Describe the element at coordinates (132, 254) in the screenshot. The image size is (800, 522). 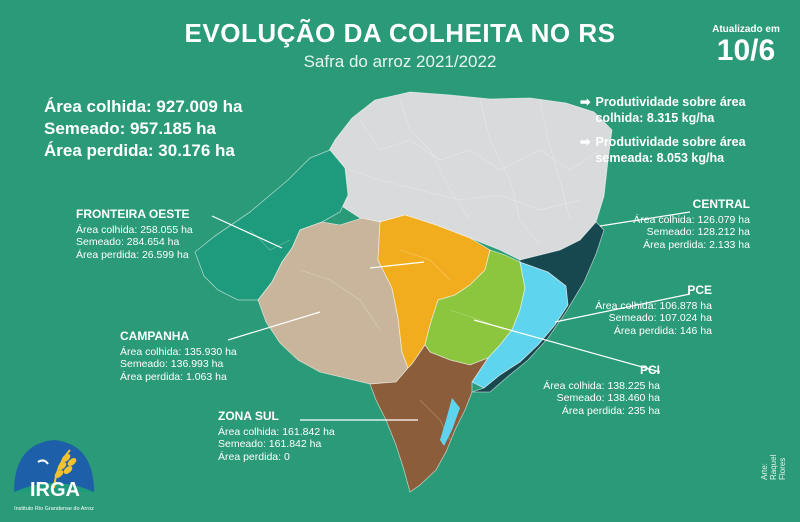
I see `region-lost: Área perdida: 26.599 ha` at that location.